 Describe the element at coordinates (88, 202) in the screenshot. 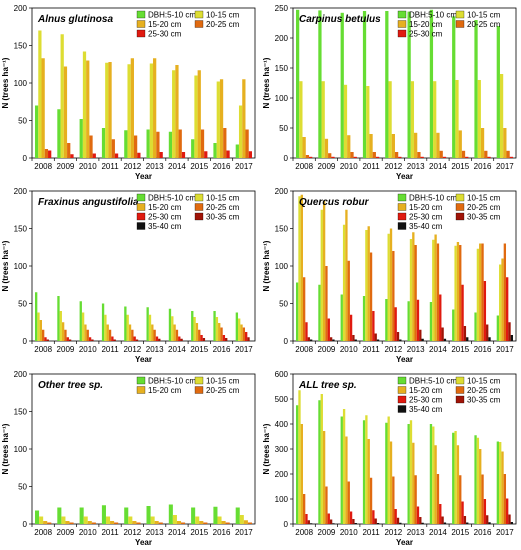

I see `panel-title: Fraxinus angustifolia` at that location.